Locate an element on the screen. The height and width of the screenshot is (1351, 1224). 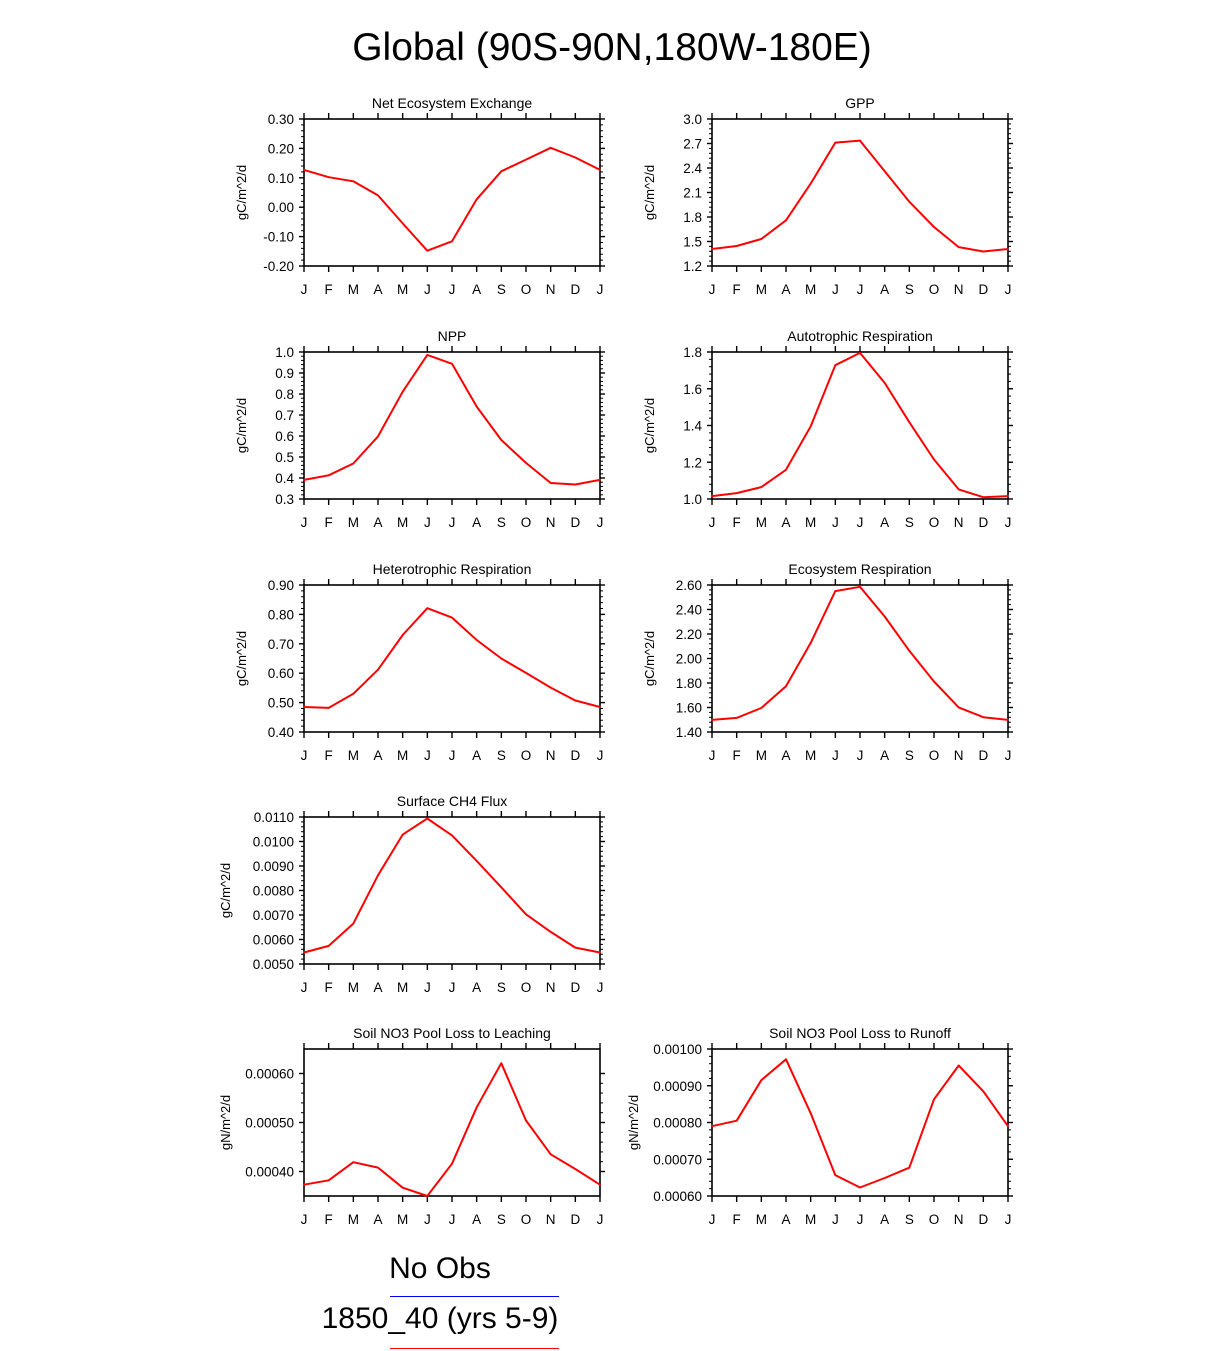
plot-frame is located at coordinates (452, 425).